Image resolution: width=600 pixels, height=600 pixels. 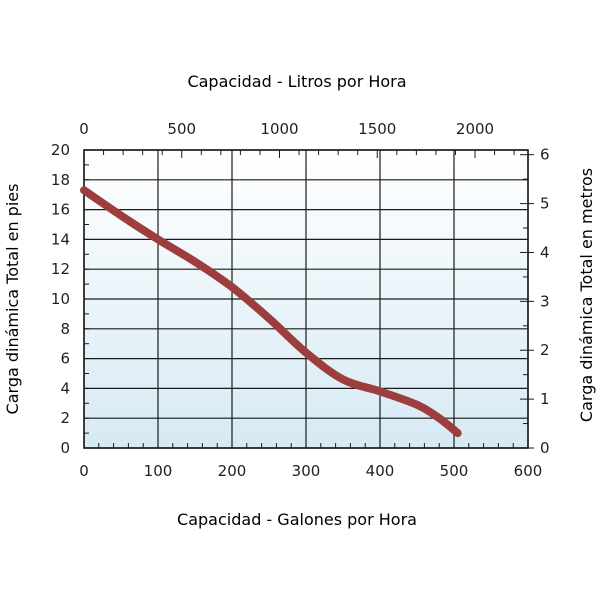 I want to click on y-tick-label: 6, so click(x=65, y=359).